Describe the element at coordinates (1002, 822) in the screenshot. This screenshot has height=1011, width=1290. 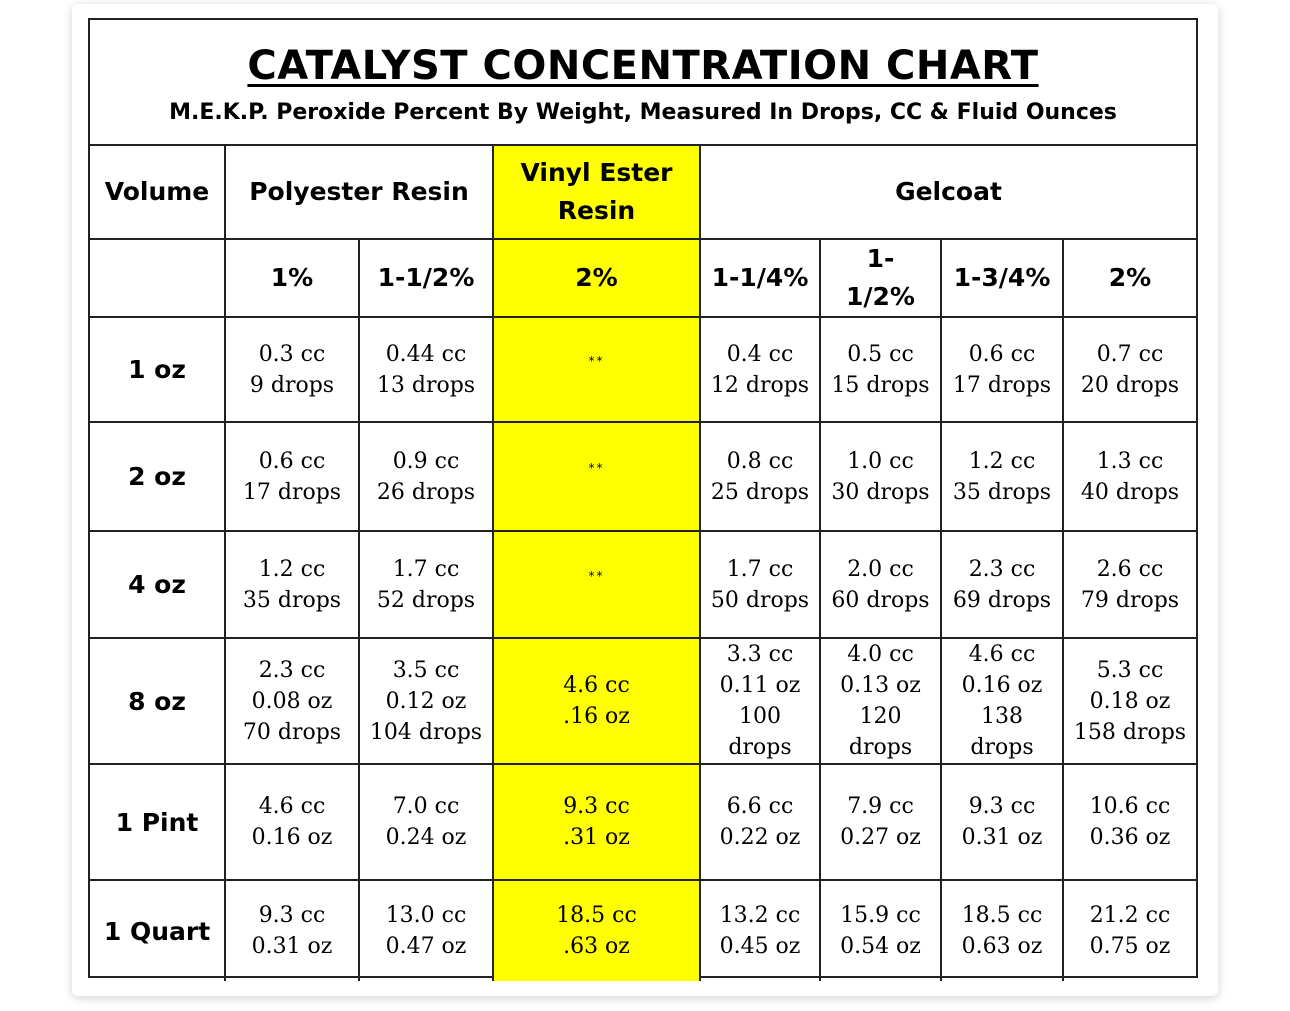
I see `value-cell: 9.3 cc 0.31 oz` at that location.